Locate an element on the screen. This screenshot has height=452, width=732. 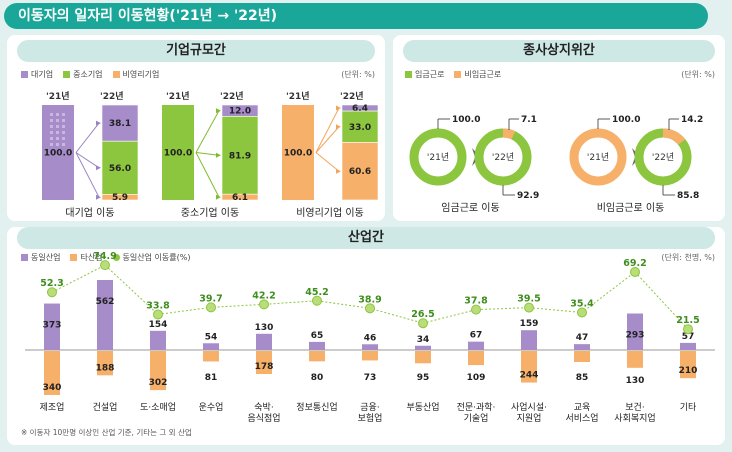
industry-legend-item: 동일산업 is located at coordinates (40, 257).